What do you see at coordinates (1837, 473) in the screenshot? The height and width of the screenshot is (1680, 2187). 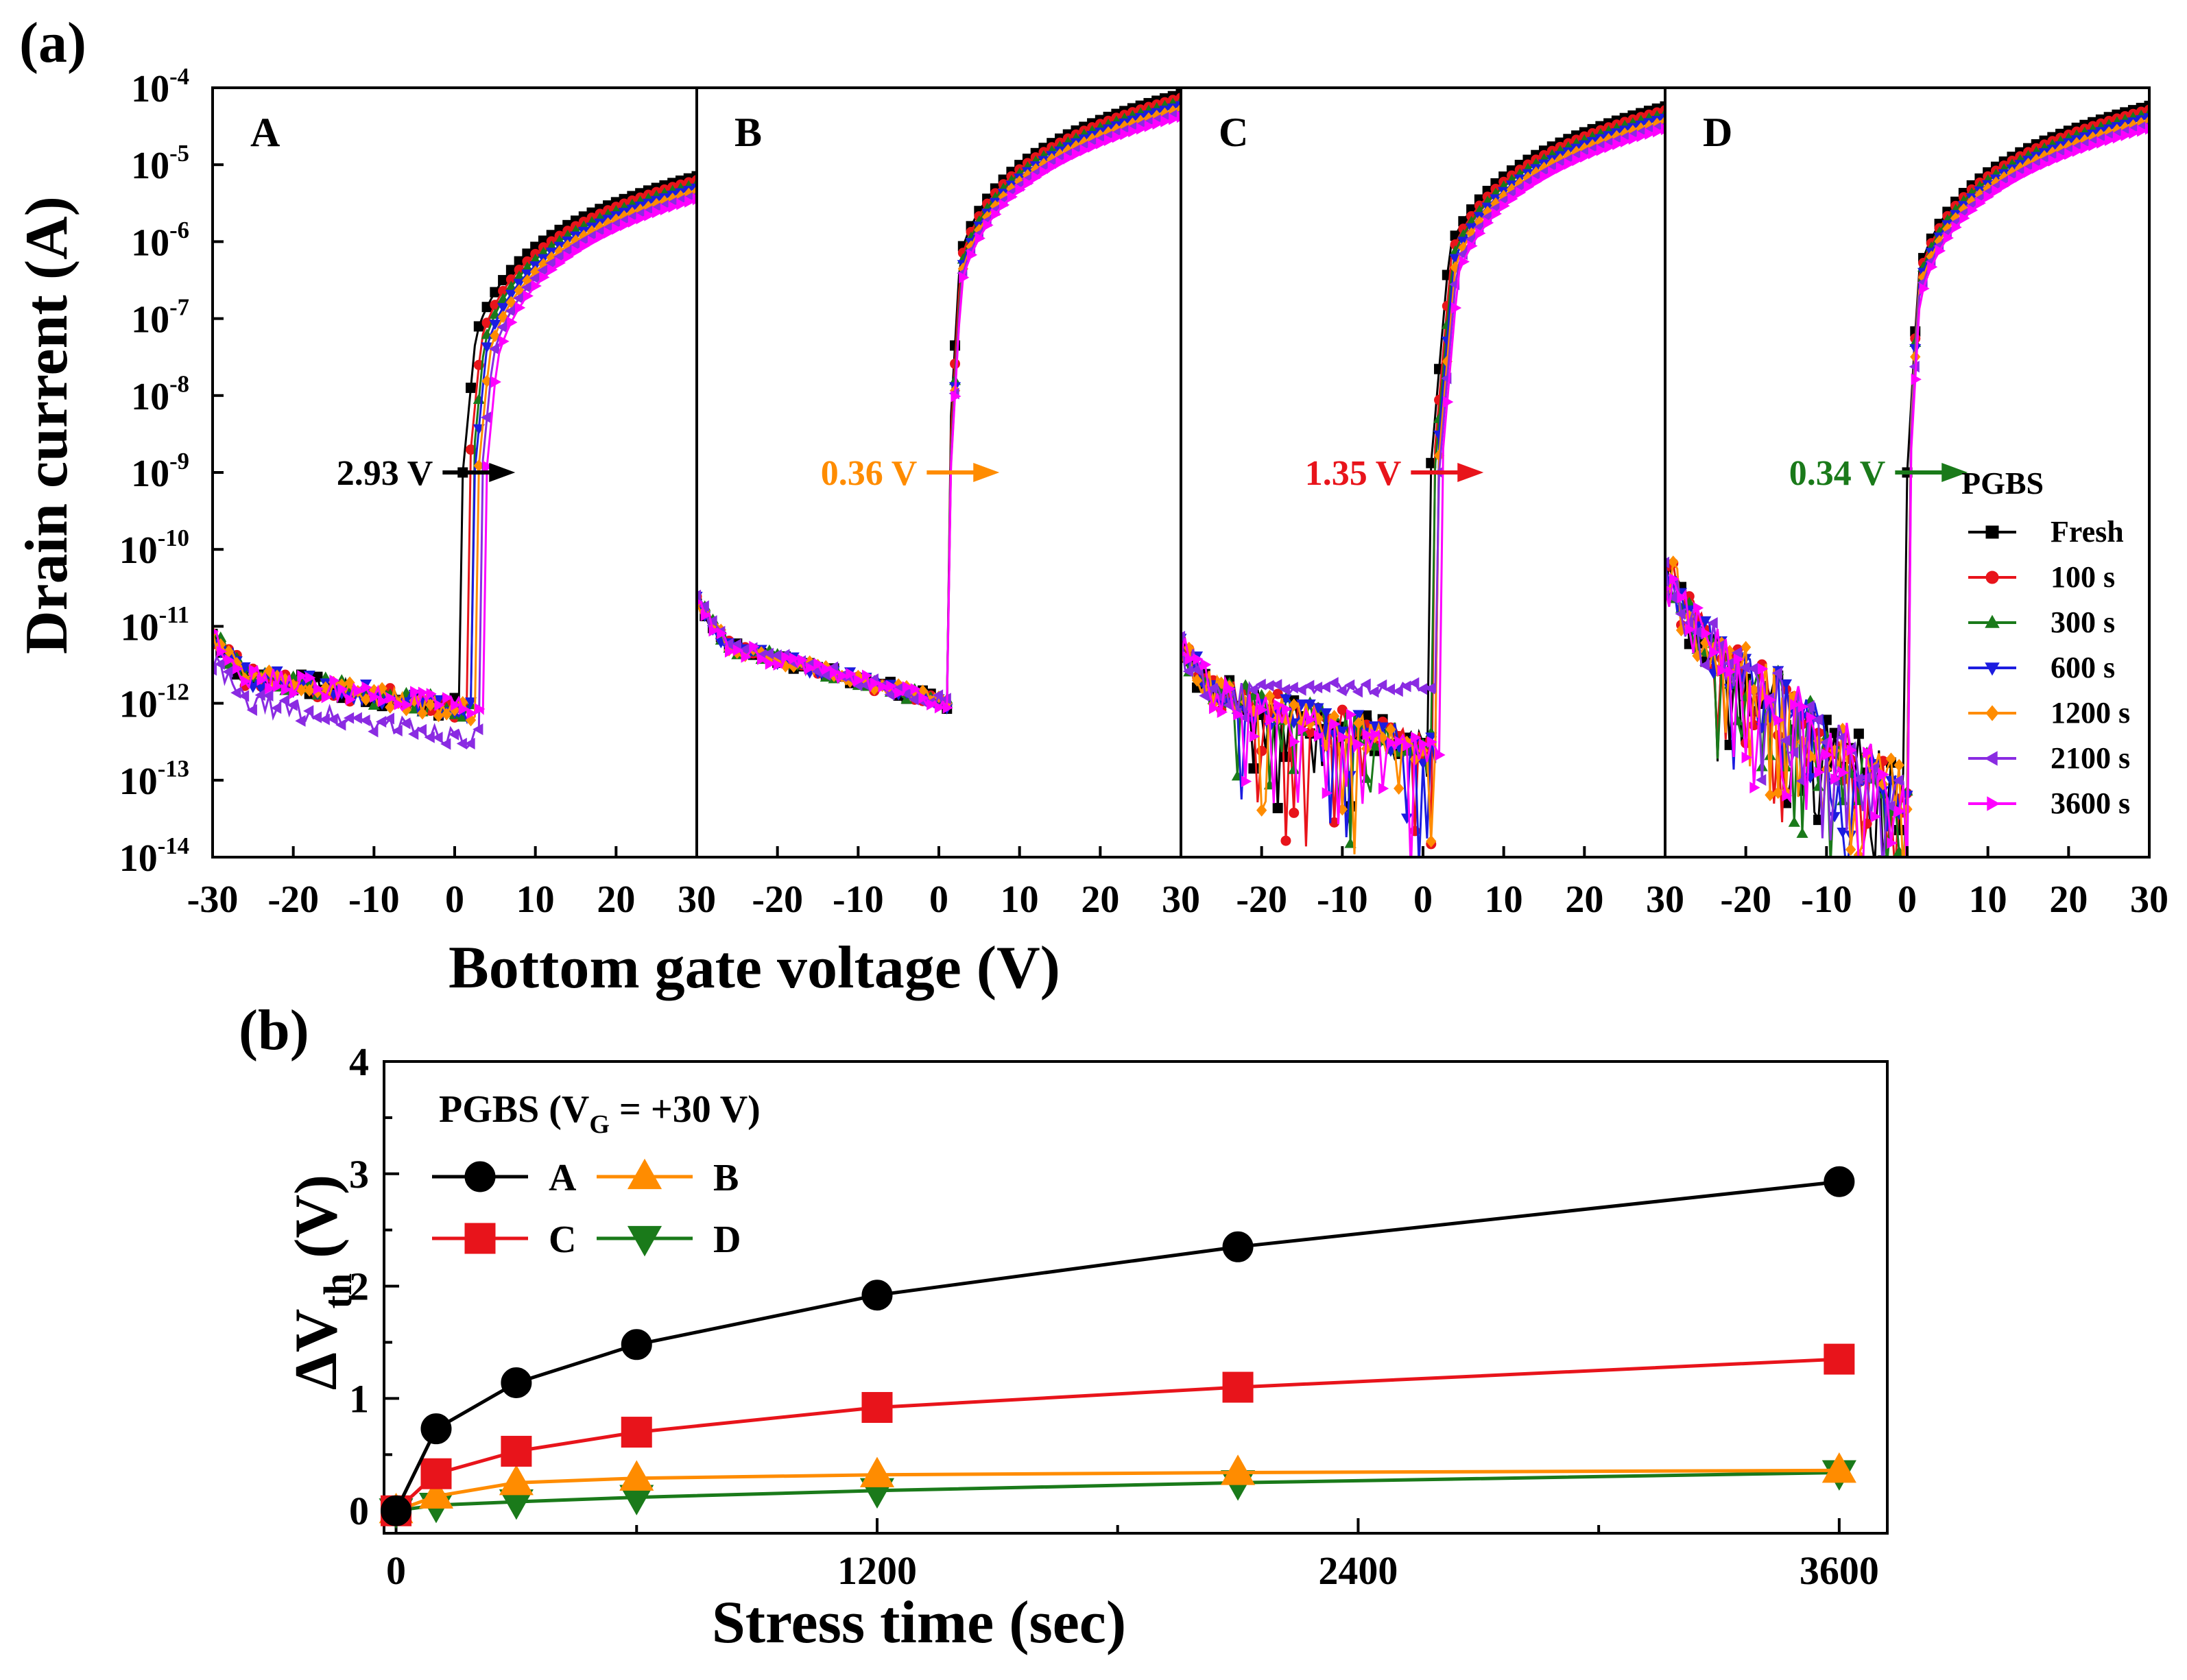 I see `vth-shift-annotation: 0.34 V` at bounding box center [1837, 473].